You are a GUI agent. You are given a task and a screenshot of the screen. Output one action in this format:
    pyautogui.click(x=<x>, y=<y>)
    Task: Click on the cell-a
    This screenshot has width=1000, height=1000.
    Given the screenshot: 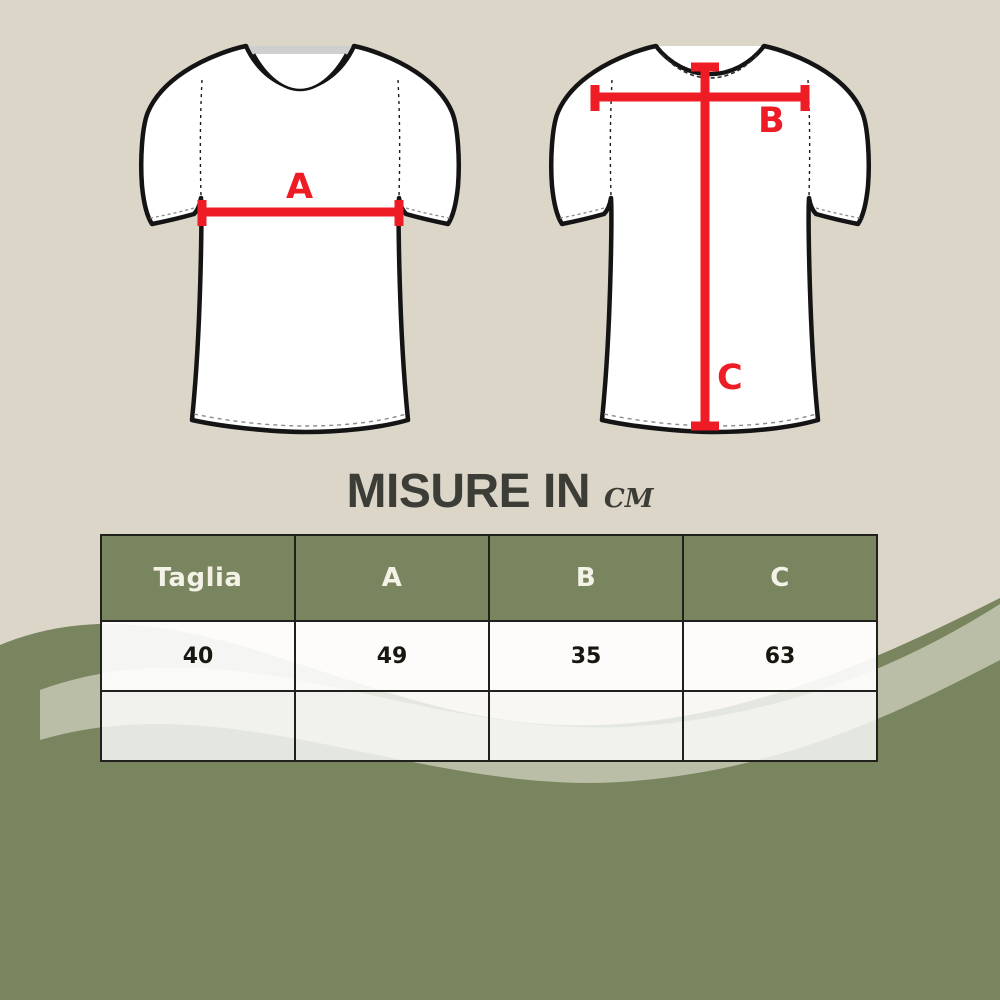 What is the action you would take?
    pyautogui.click(x=392, y=726)
    